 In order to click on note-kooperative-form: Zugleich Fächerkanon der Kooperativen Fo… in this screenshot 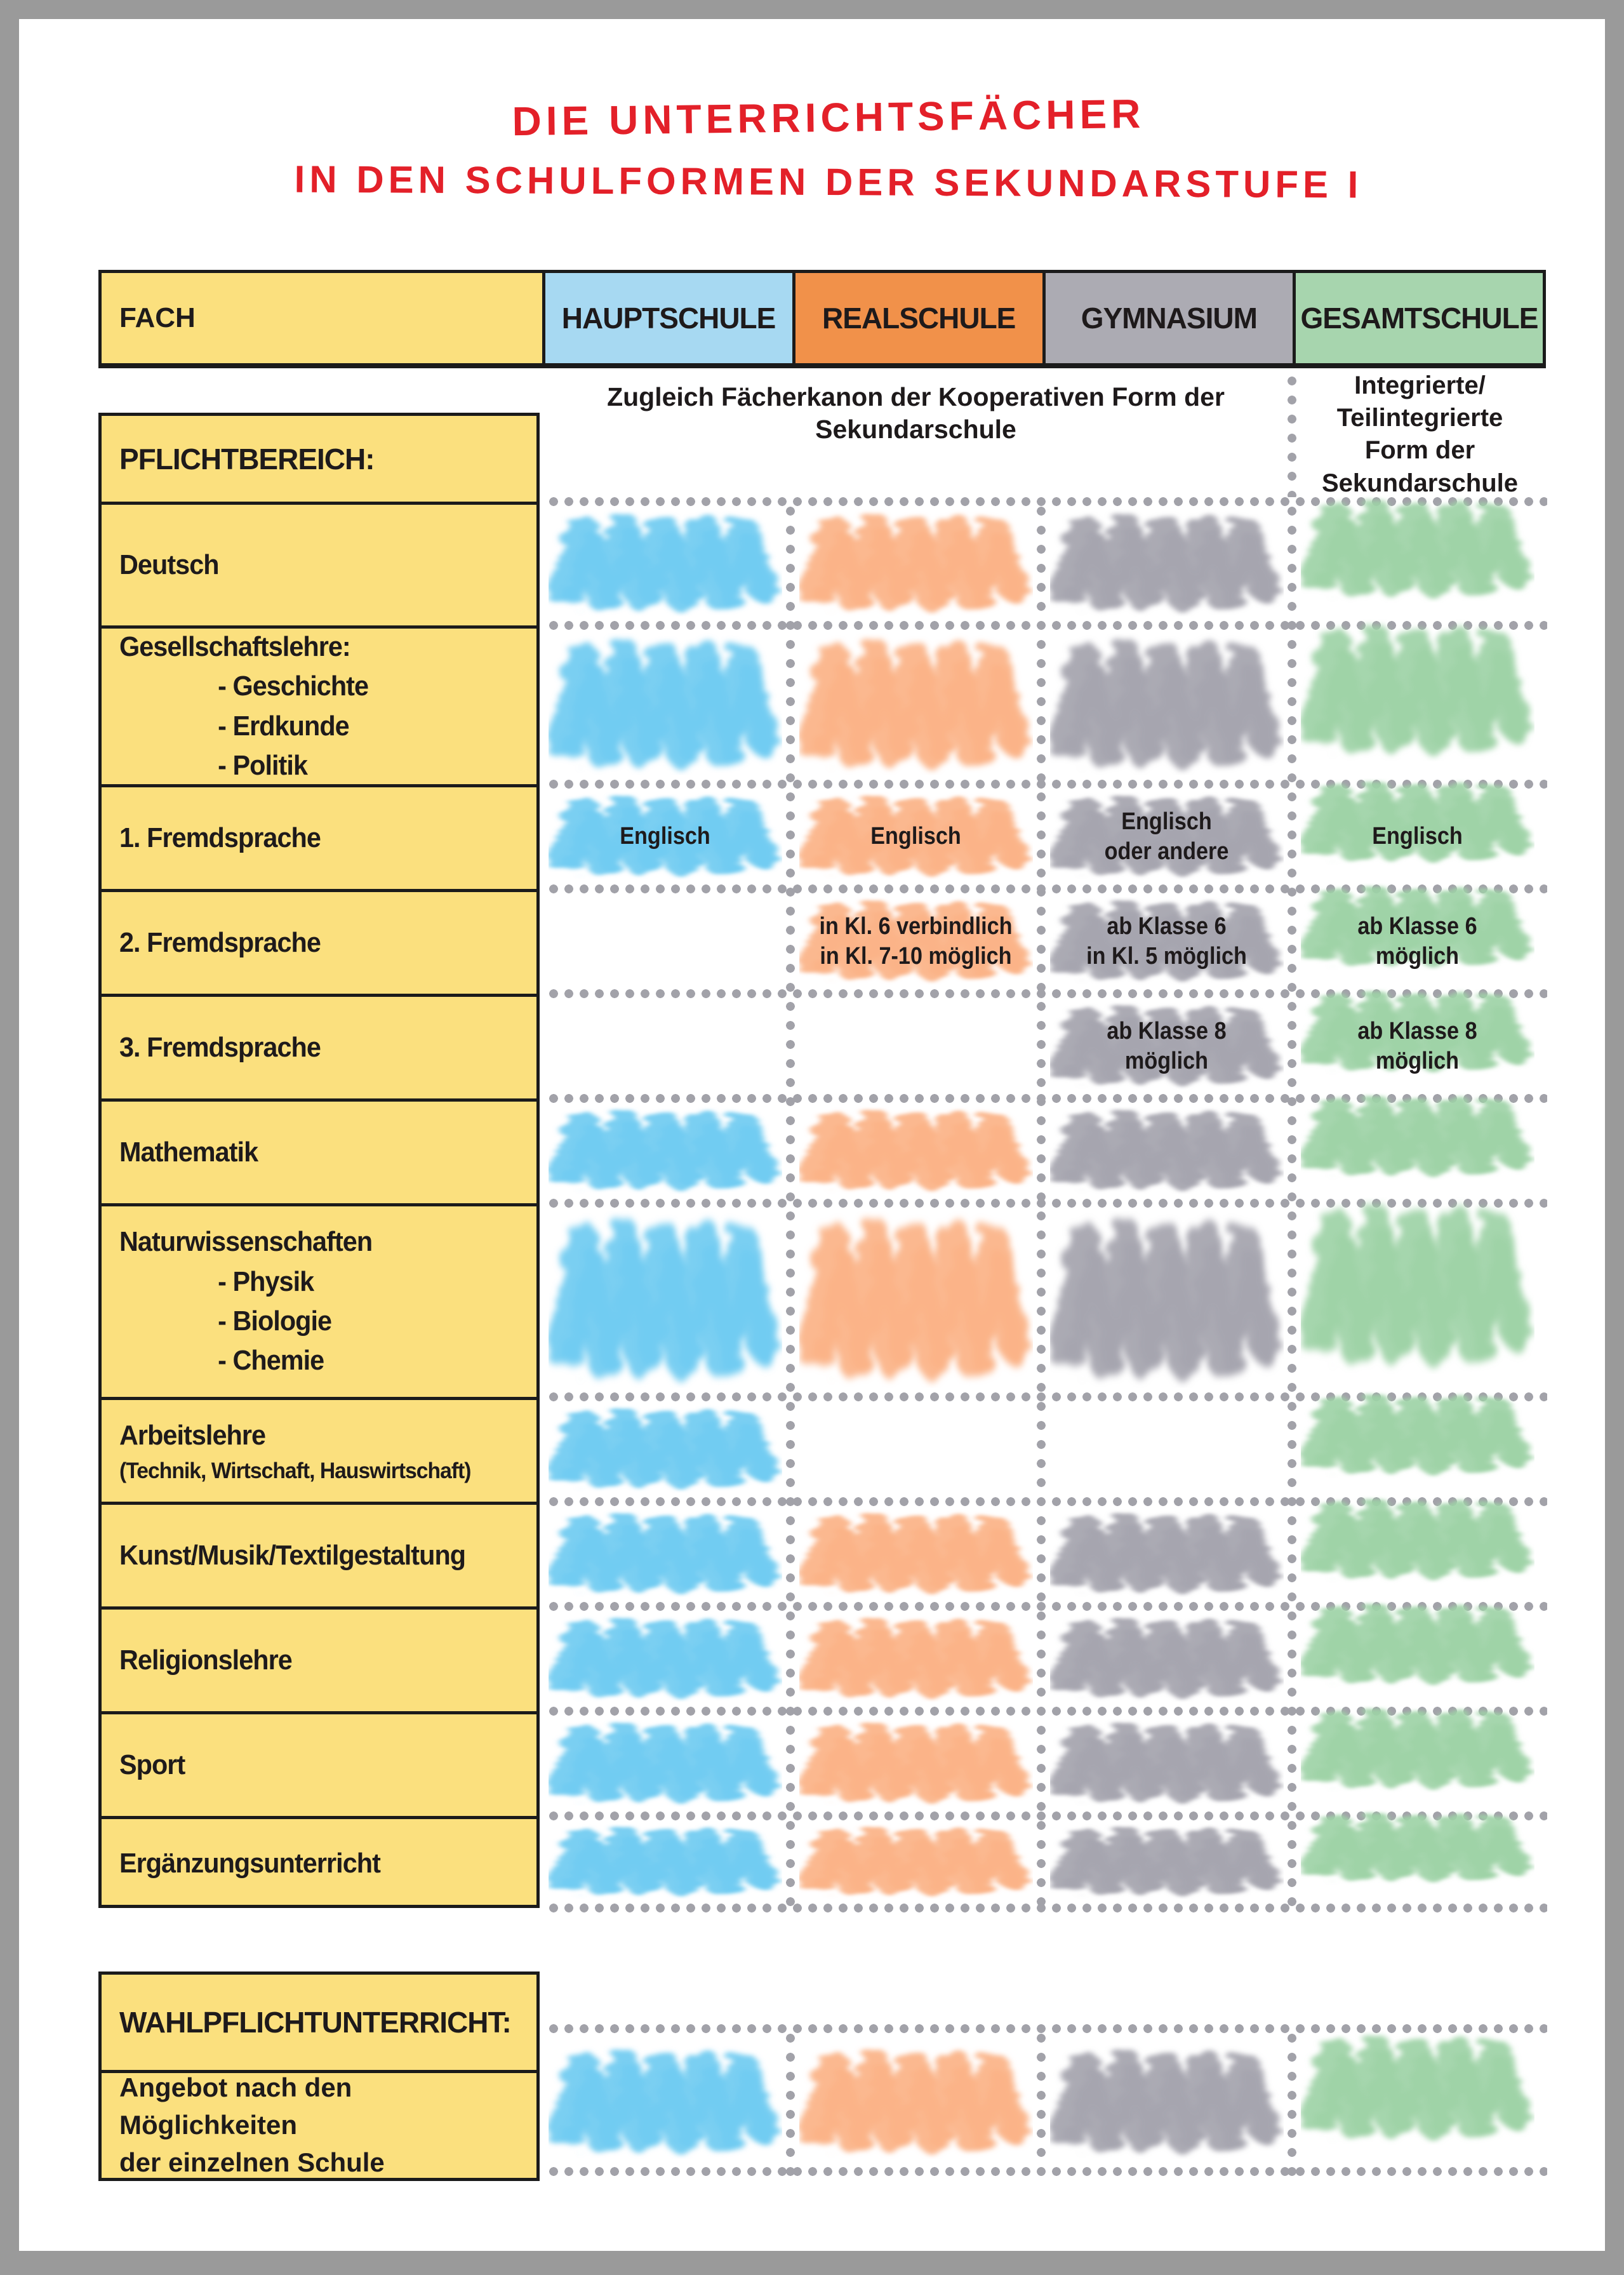, I will do `click(916, 413)`.